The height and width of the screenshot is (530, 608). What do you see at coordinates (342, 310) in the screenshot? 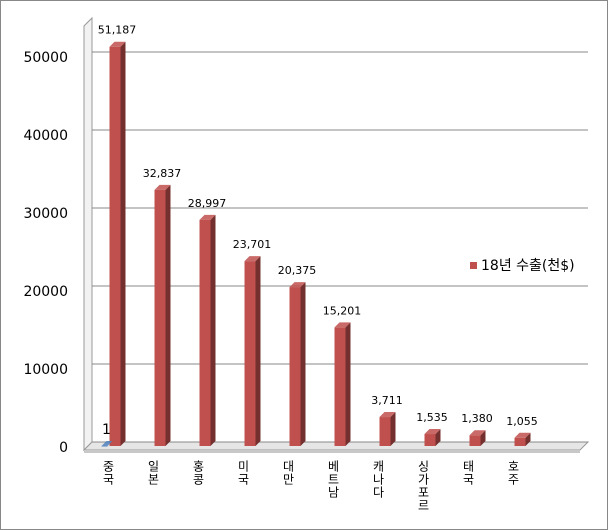
I see `value-label: 15,201` at bounding box center [342, 310].